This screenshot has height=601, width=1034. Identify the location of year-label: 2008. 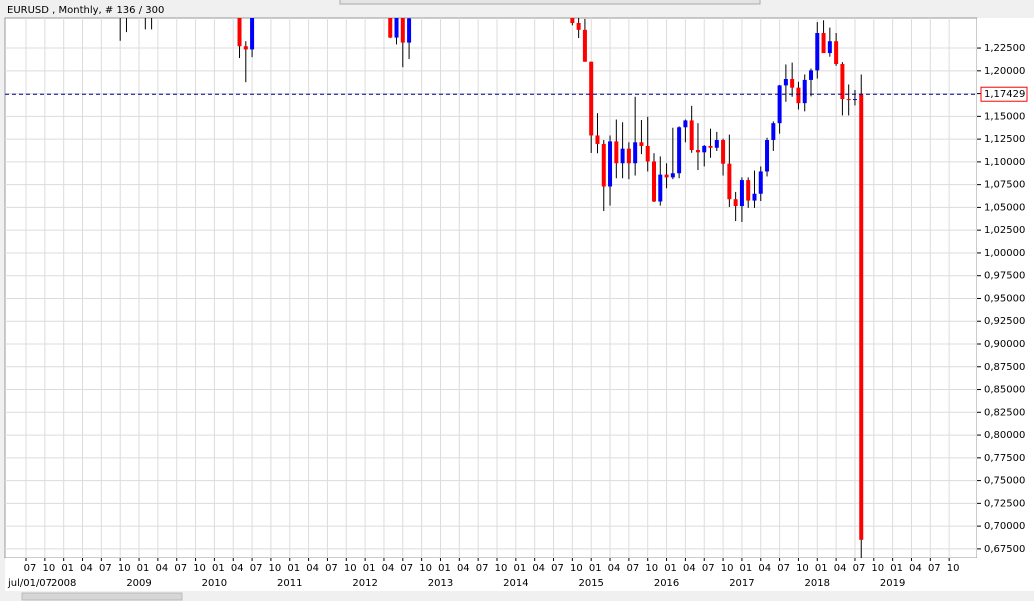
(63, 583).